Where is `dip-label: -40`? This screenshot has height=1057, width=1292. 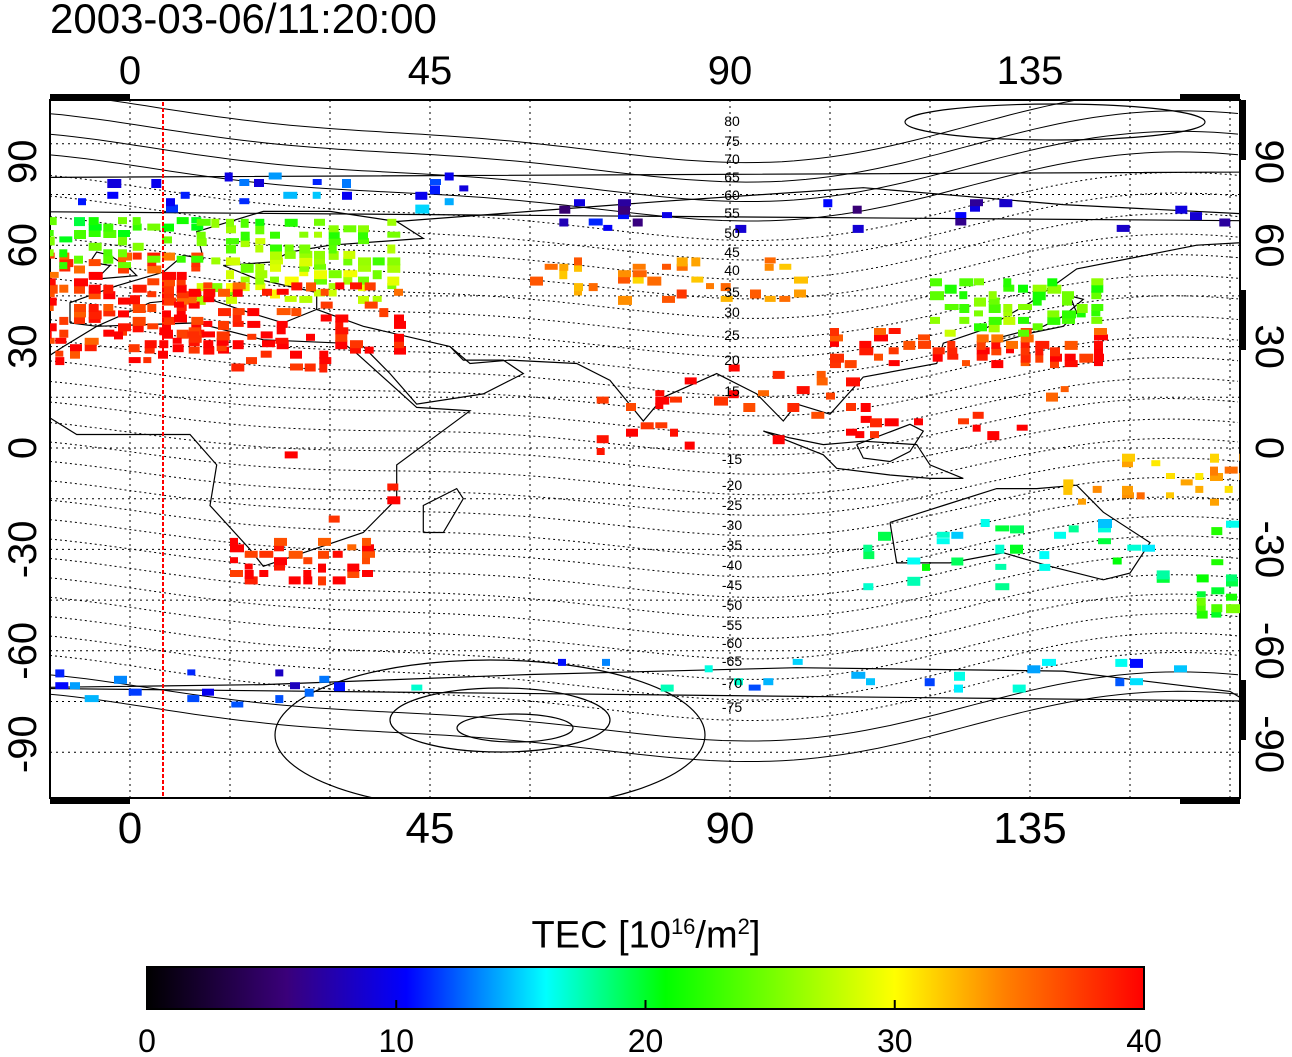
dip-label: -40 is located at coordinates (732, 565).